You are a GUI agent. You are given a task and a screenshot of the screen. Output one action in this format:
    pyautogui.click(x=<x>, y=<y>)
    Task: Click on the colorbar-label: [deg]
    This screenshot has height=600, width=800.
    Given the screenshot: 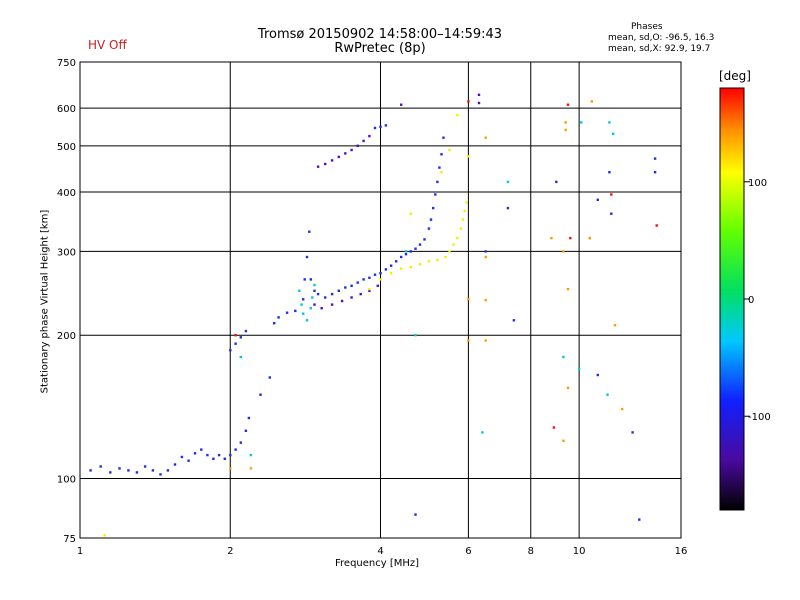 What is the action you would take?
    pyautogui.click(x=735, y=76)
    